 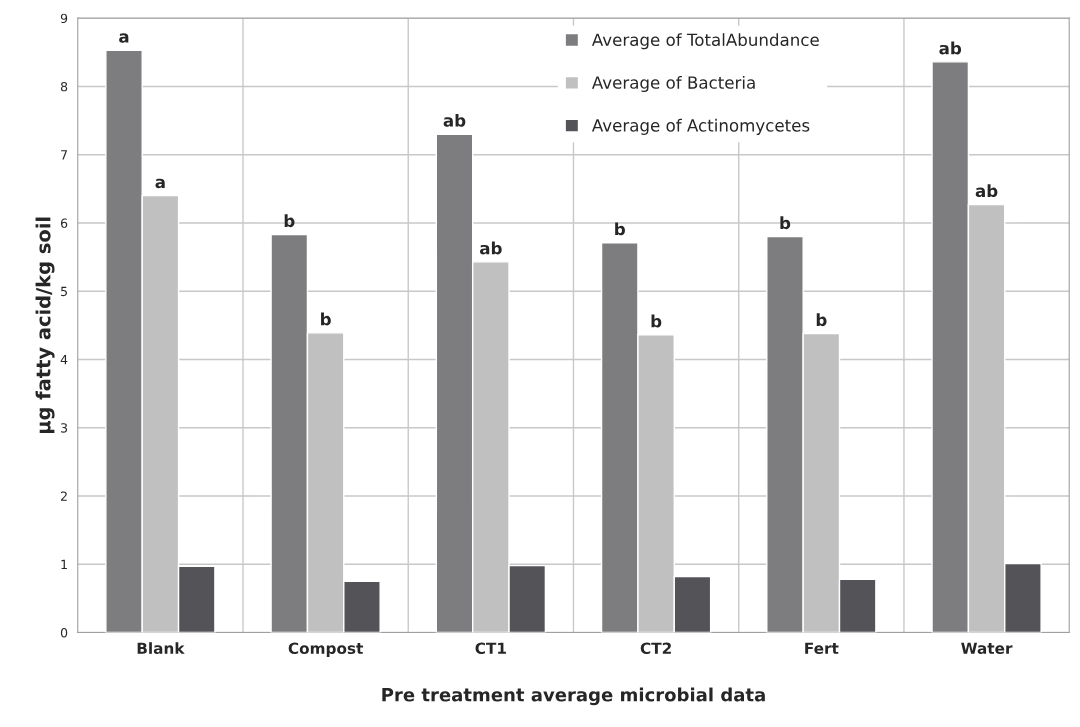 I want to click on y-tick-label: 9, so click(x=64, y=18).